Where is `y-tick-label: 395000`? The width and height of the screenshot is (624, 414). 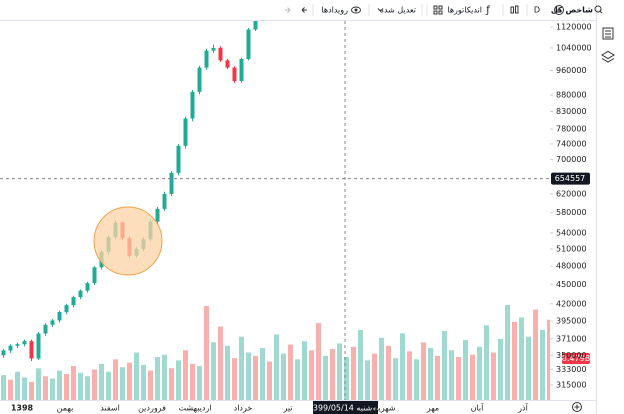
y-tick-label: 395000 is located at coordinates (571, 321).